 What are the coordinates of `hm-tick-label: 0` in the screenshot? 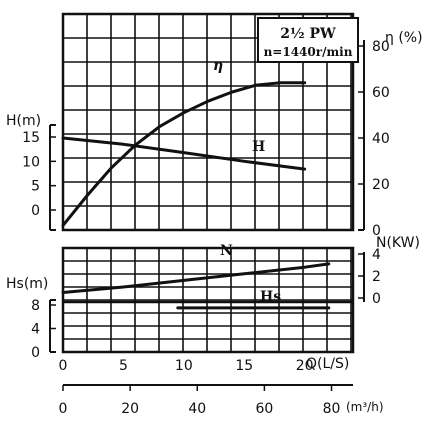 It's located at (35, 211).